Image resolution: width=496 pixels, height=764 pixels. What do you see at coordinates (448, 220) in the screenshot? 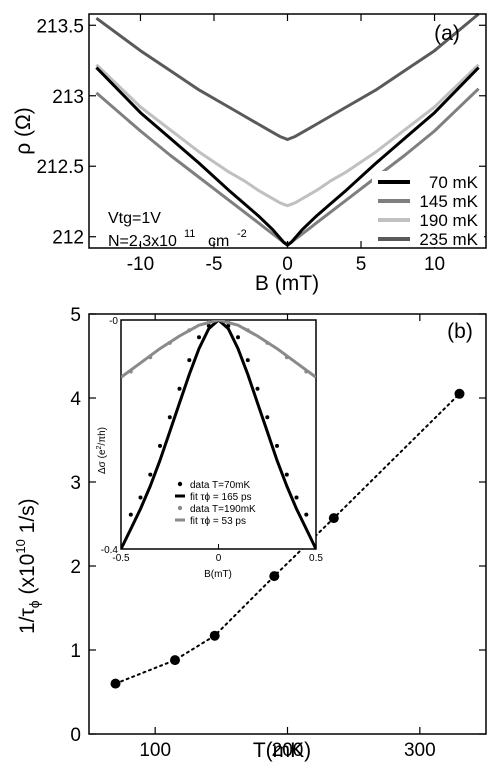
I see `panel-a-legend-label: 190 mK` at bounding box center [448, 220].